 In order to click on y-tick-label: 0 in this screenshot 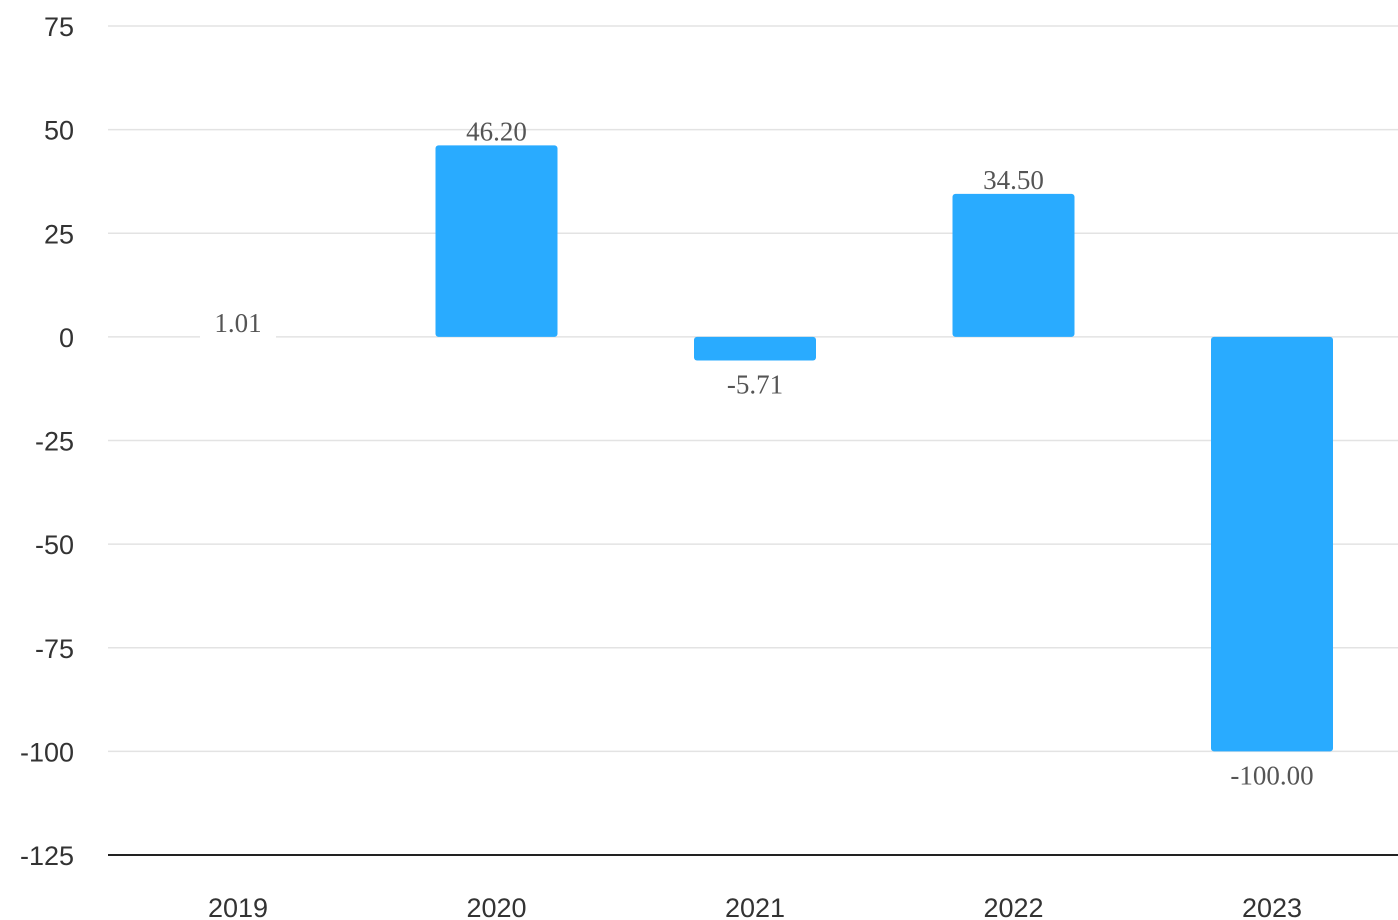, I will do `click(66, 338)`.